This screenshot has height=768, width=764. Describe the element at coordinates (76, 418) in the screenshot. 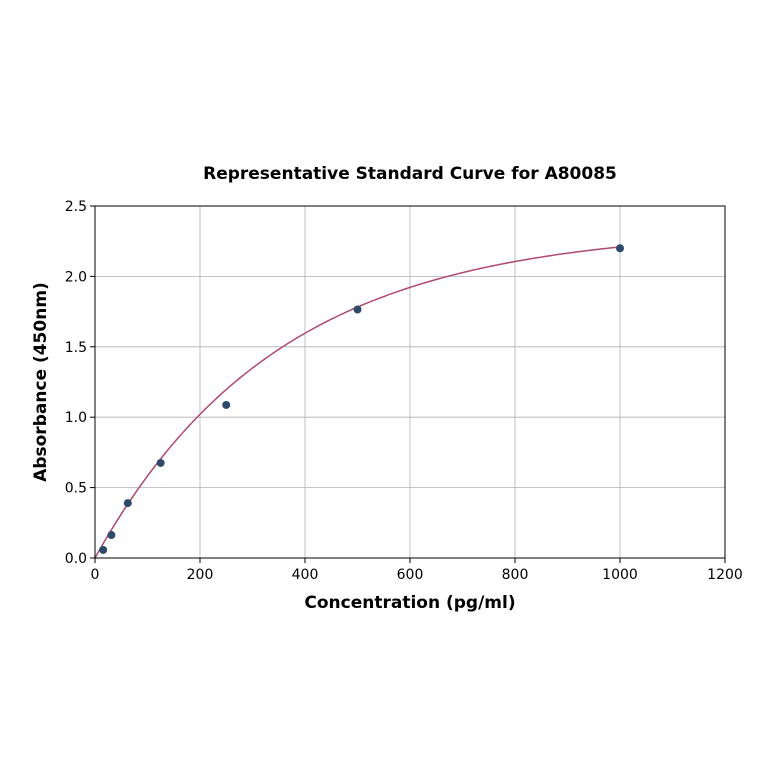

I see `y-tick-label: 1.0` at that location.